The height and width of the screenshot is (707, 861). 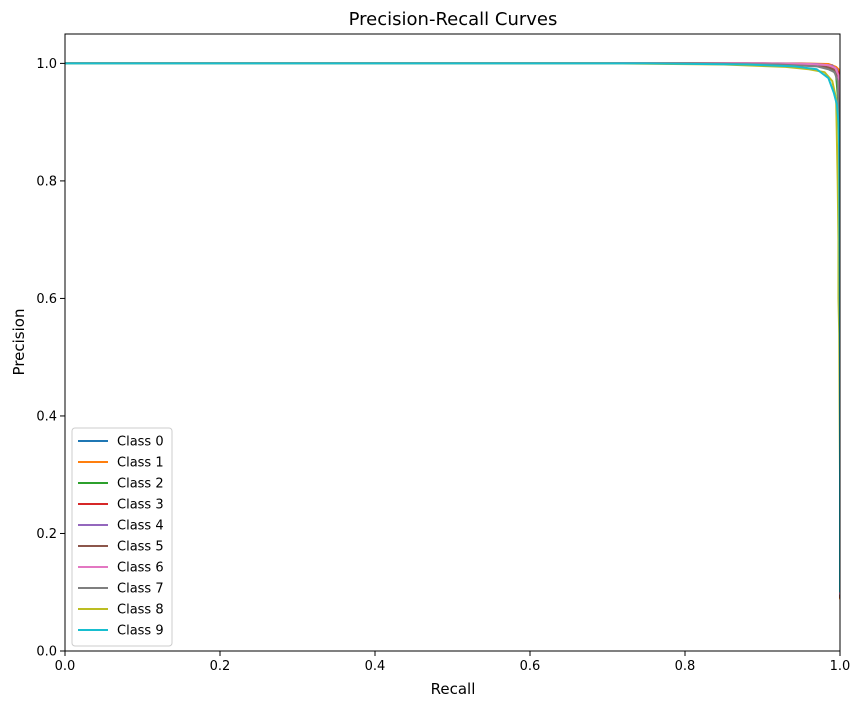 What do you see at coordinates (140, 442) in the screenshot?
I see `legend-label: Class 0` at bounding box center [140, 442].